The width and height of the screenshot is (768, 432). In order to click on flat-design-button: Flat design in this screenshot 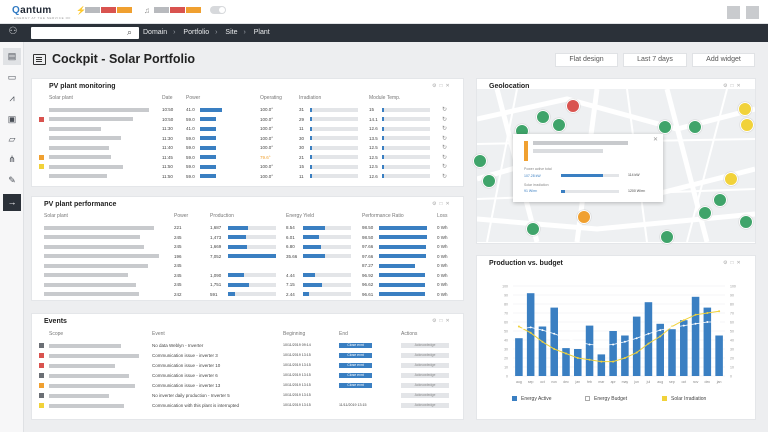, I will do `click(586, 60)`.